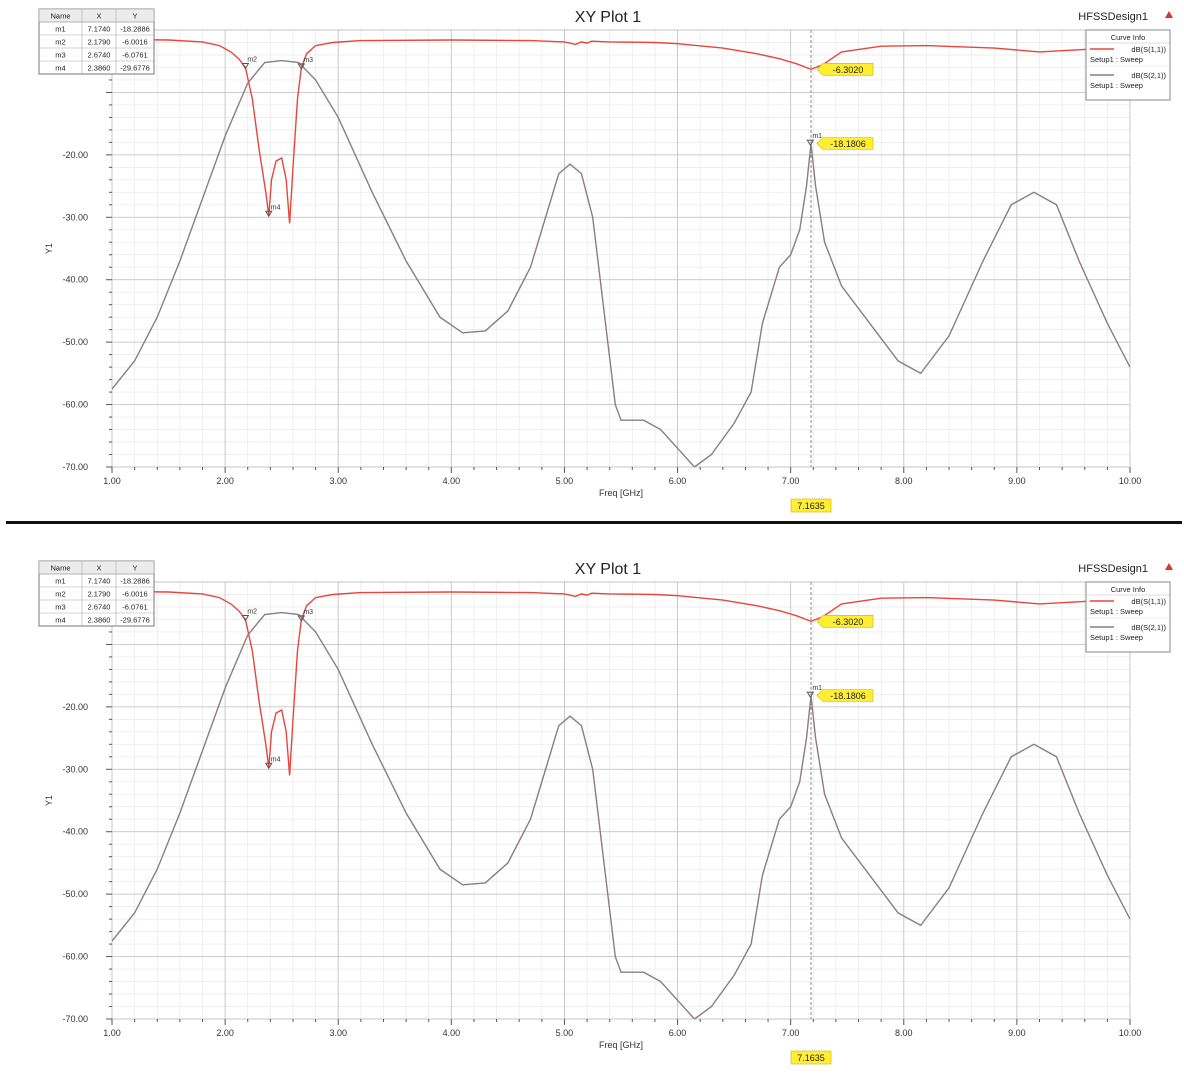  I want to click on marker-table-cell: 2.1790, so click(99, 42).